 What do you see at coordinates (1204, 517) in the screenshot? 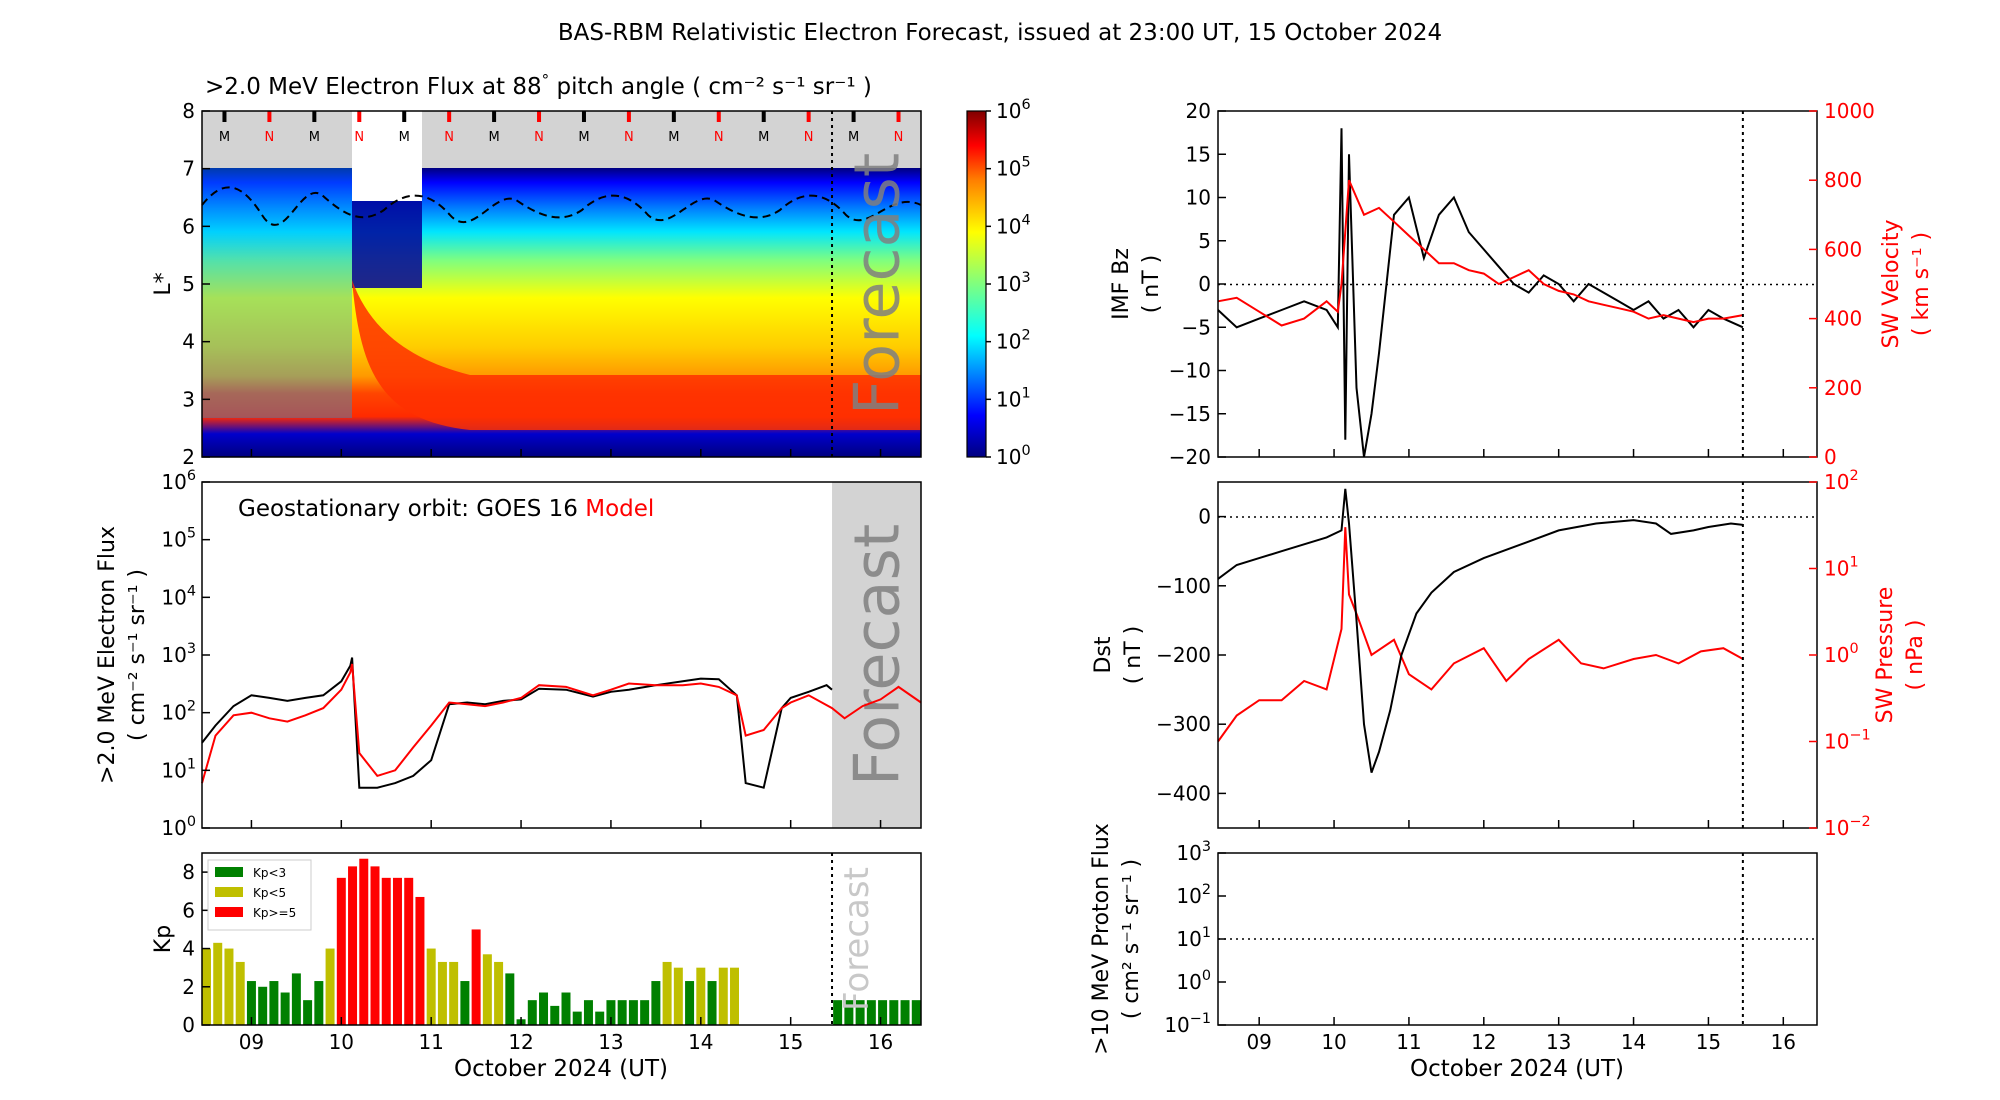
I see `dst-ytick-label: 0` at bounding box center [1204, 517].